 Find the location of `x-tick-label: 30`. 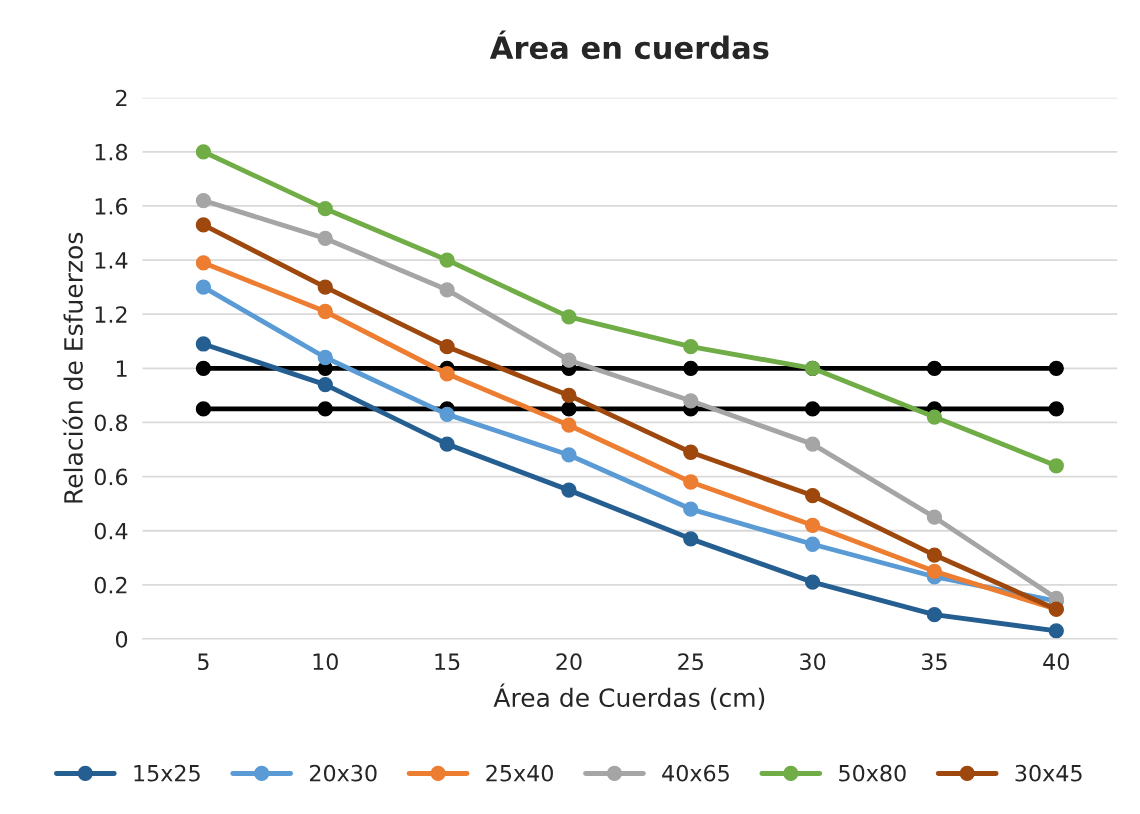

x-tick-label: 30 is located at coordinates (813, 662).